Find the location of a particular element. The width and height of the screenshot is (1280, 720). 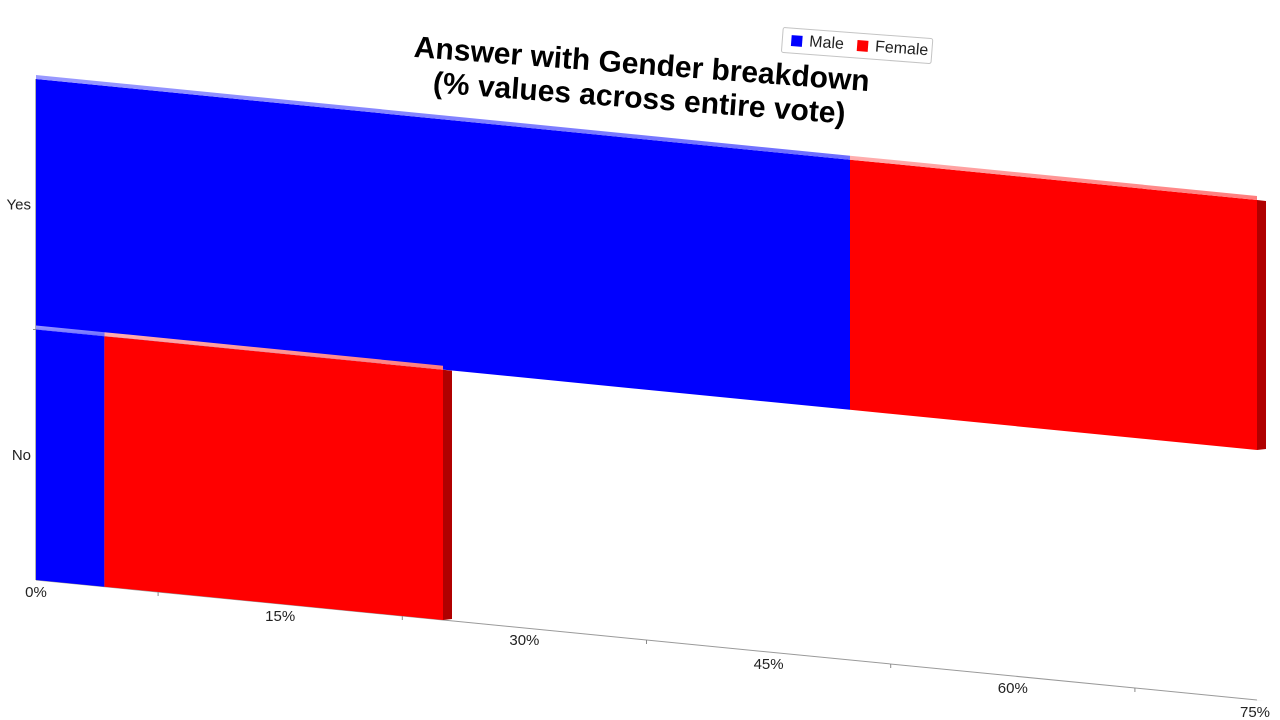

x-tick-label: 30% is located at coordinates (524, 640).